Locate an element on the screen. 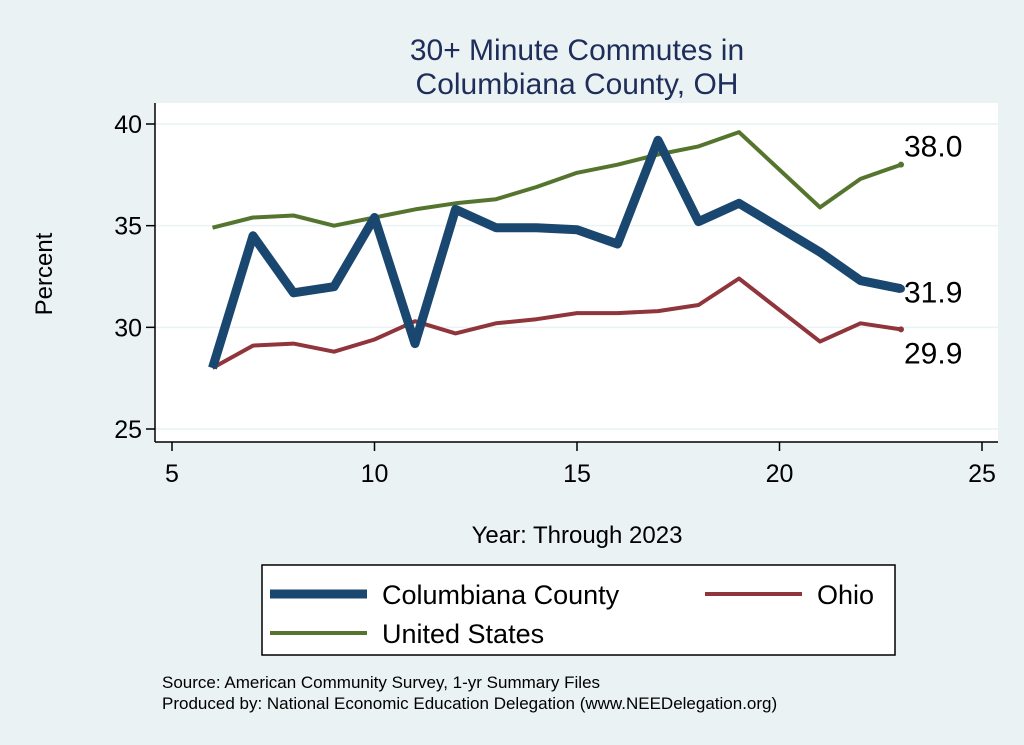  x-tick-label: 15 is located at coordinates (577, 474).